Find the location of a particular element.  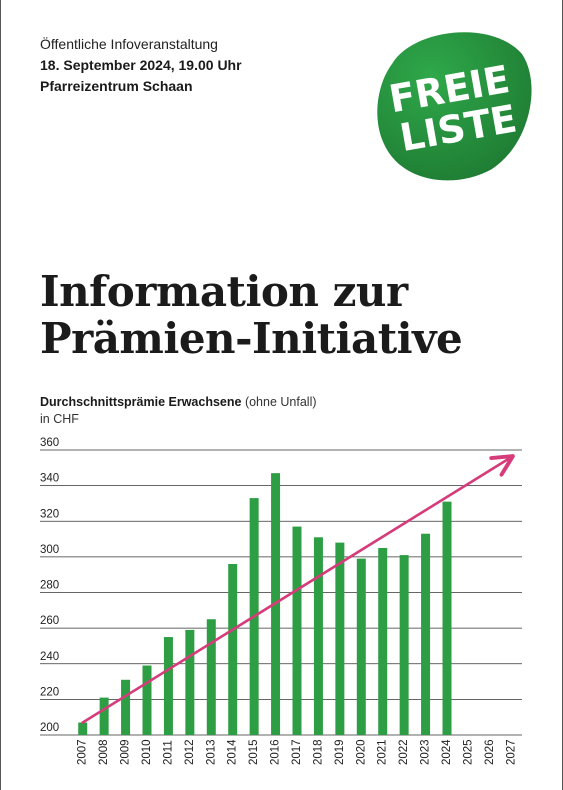

x-tick-label: 2012 is located at coordinates (190, 752).